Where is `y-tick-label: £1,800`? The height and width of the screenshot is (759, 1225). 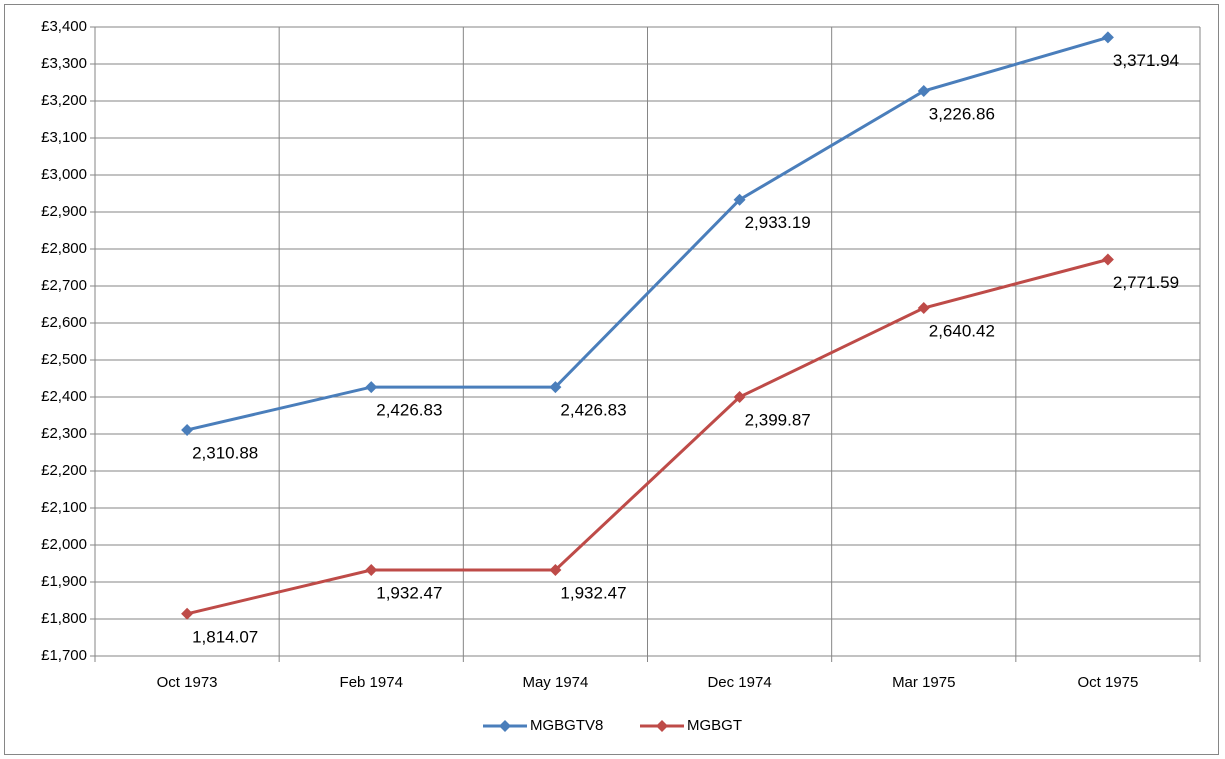
y-tick-label: £1,800 is located at coordinates (64, 618).